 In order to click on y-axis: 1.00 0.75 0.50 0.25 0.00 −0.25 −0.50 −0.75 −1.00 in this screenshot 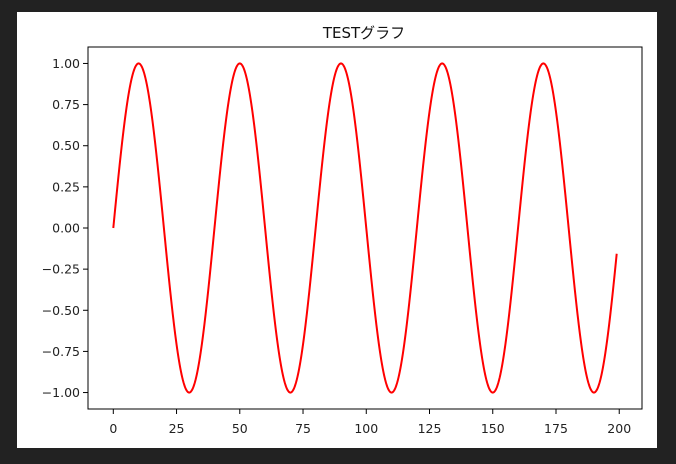, I will do `click(65, 228)`.